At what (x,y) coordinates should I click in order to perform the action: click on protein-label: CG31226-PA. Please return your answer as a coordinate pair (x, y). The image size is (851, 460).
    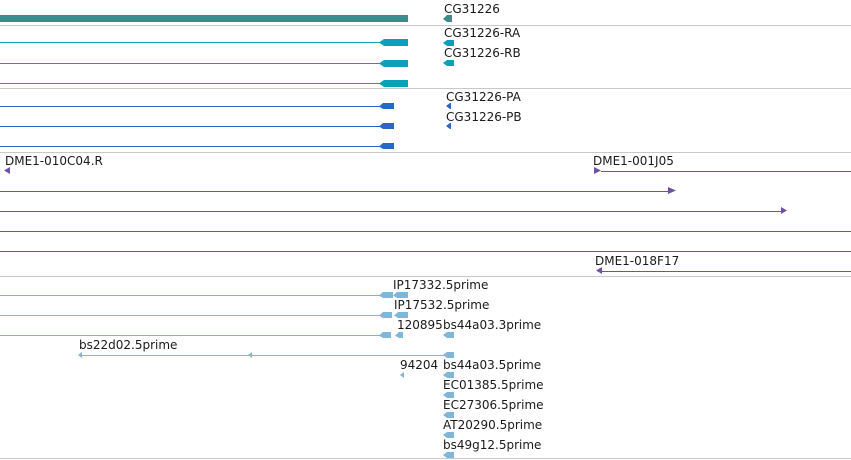
    Looking at the image, I should click on (483, 97).